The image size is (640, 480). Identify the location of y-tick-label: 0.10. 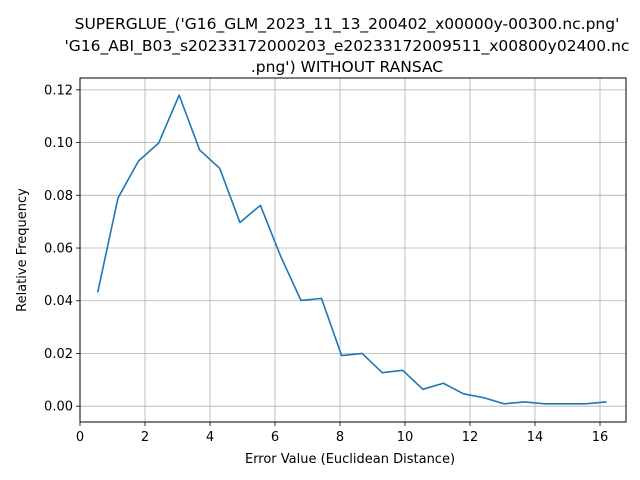
(58, 143).